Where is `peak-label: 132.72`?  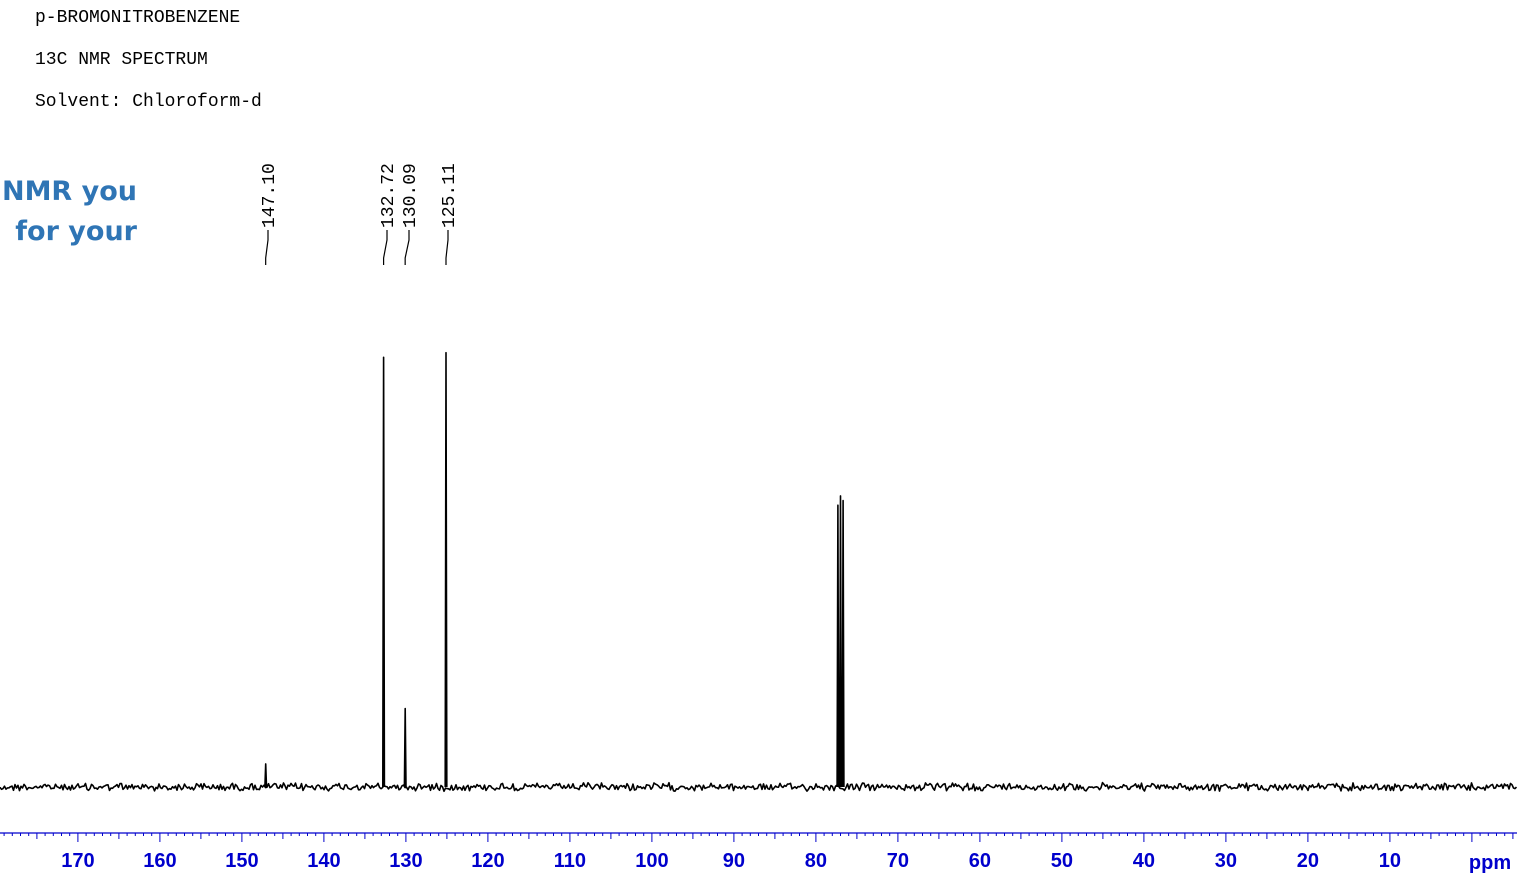 peak-label: 132.72 is located at coordinates (389, 195).